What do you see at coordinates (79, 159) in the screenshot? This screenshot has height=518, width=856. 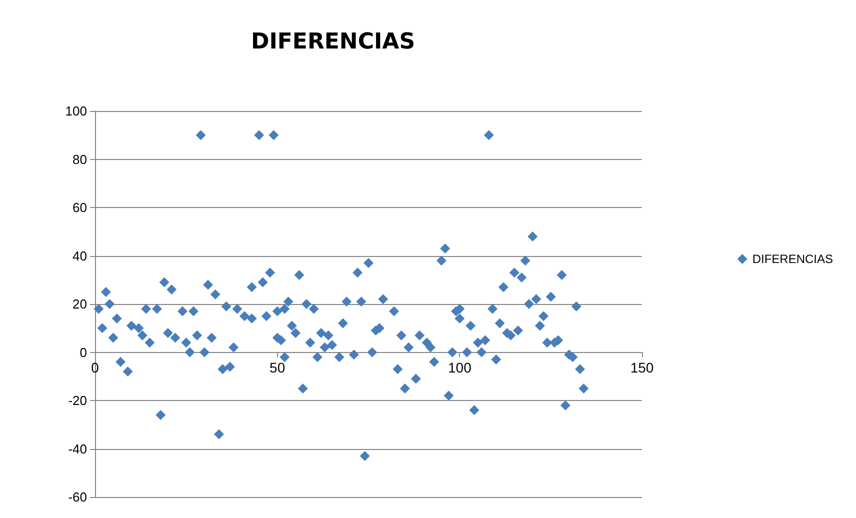 I see `y-tick-label: 80` at bounding box center [79, 159].